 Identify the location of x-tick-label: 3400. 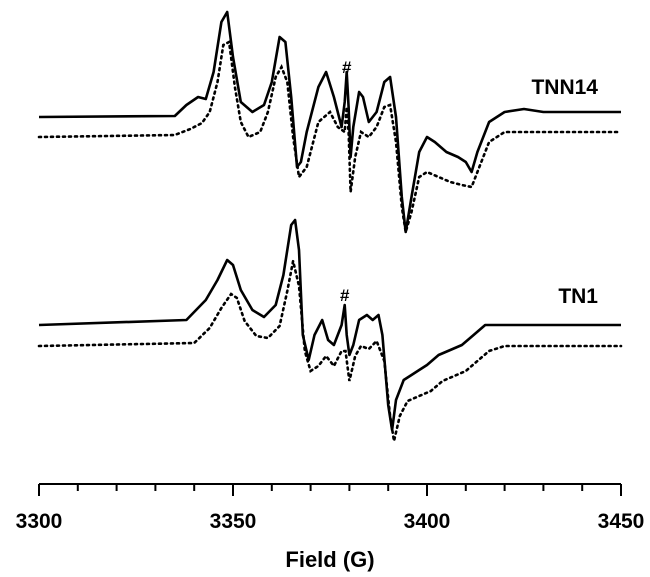
(427, 521).